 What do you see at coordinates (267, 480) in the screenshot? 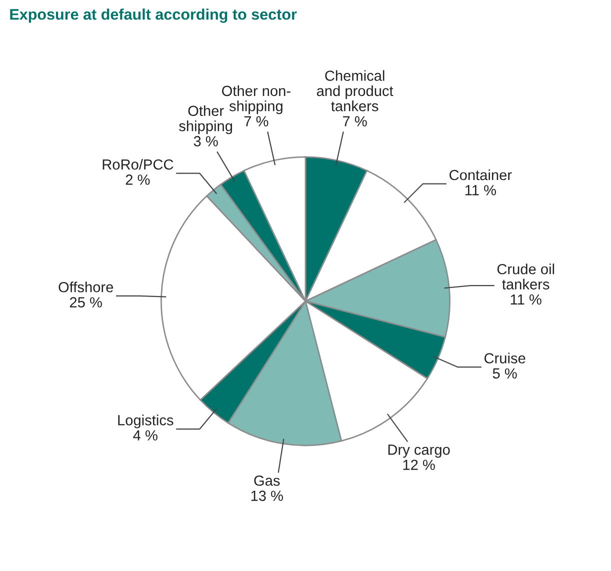
I see `slice-label: Gas` at bounding box center [267, 480].